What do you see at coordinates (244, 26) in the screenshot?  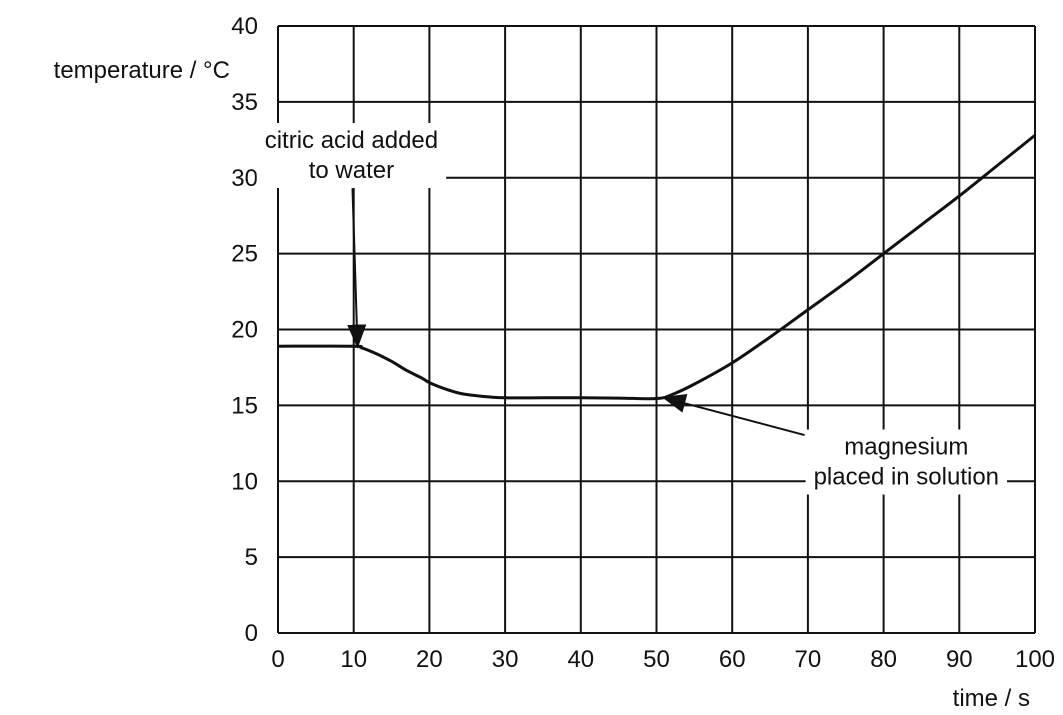 I see `y-tick-label: 40` at bounding box center [244, 26].